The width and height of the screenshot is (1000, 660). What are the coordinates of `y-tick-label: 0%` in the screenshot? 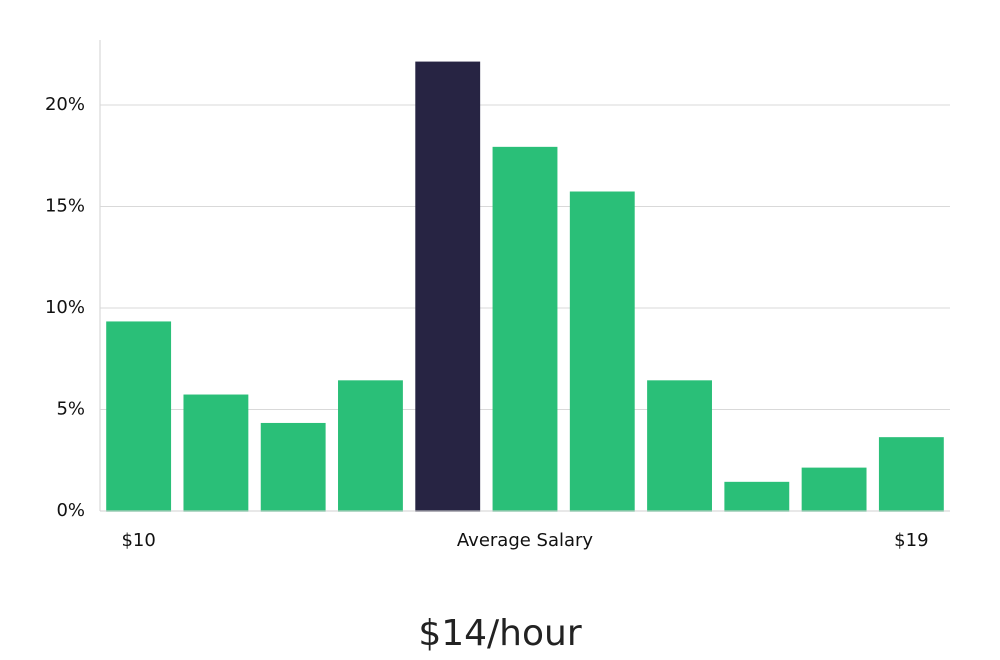 It's located at (70, 510).